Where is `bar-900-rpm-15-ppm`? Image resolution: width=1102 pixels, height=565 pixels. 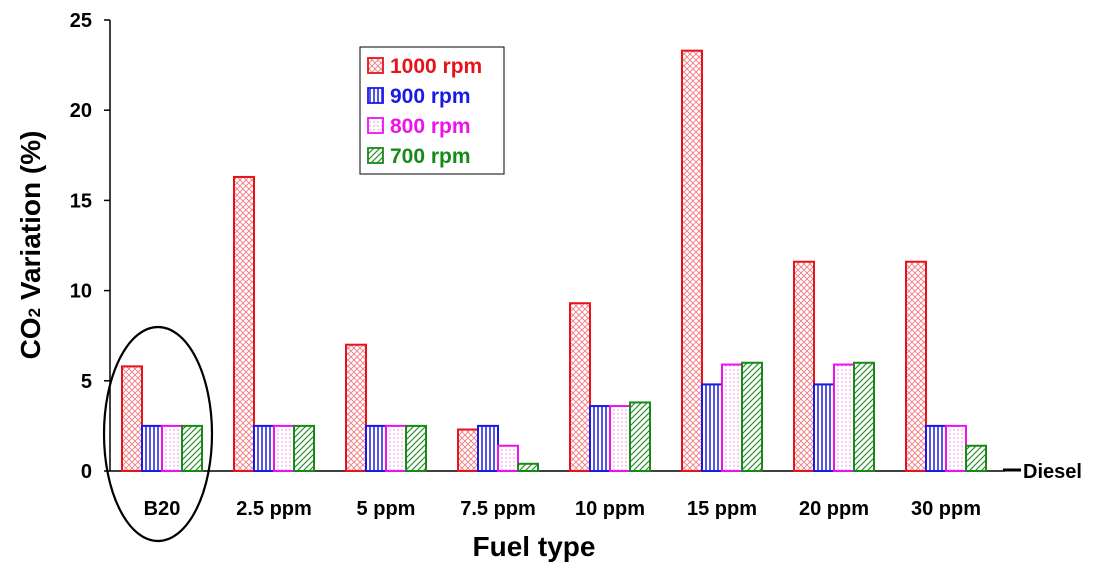
bar-900-rpm-15-ppm is located at coordinates (712, 427).